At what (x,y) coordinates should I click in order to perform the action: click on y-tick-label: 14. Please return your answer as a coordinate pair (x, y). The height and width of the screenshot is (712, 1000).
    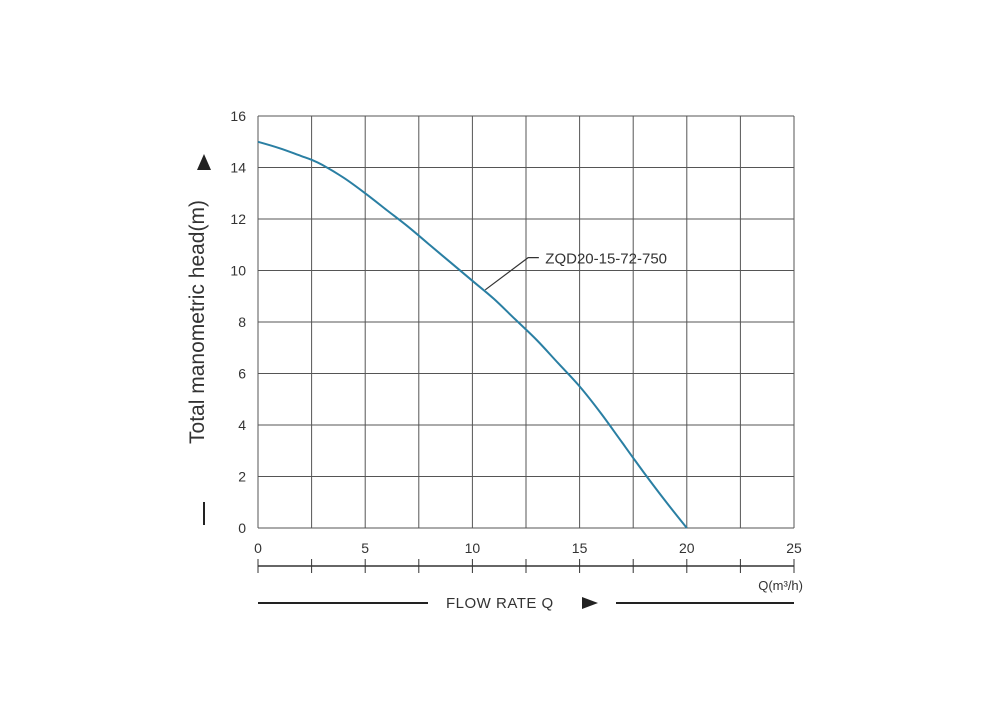
    Looking at the image, I should click on (238, 168).